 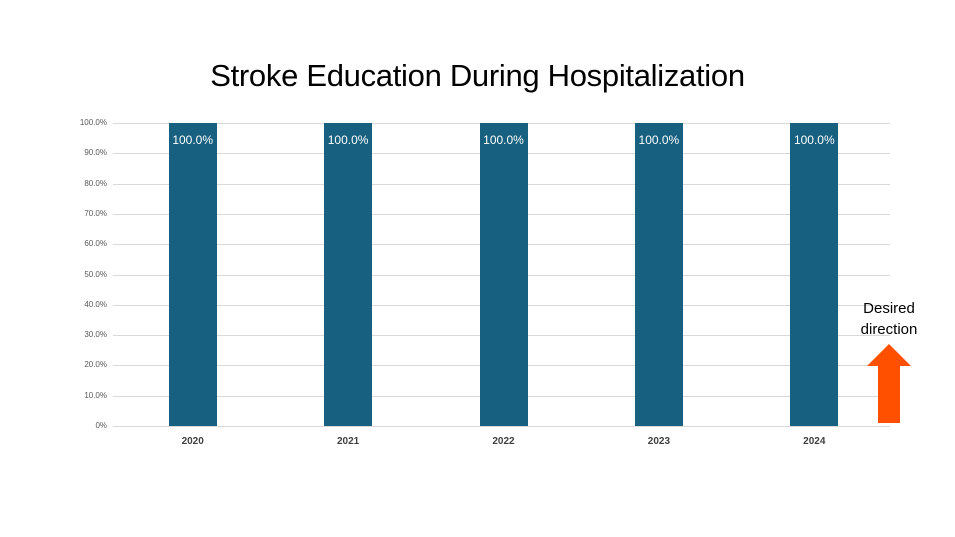 What do you see at coordinates (95, 335) in the screenshot?
I see `y-tick-label: 30.0%` at bounding box center [95, 335].